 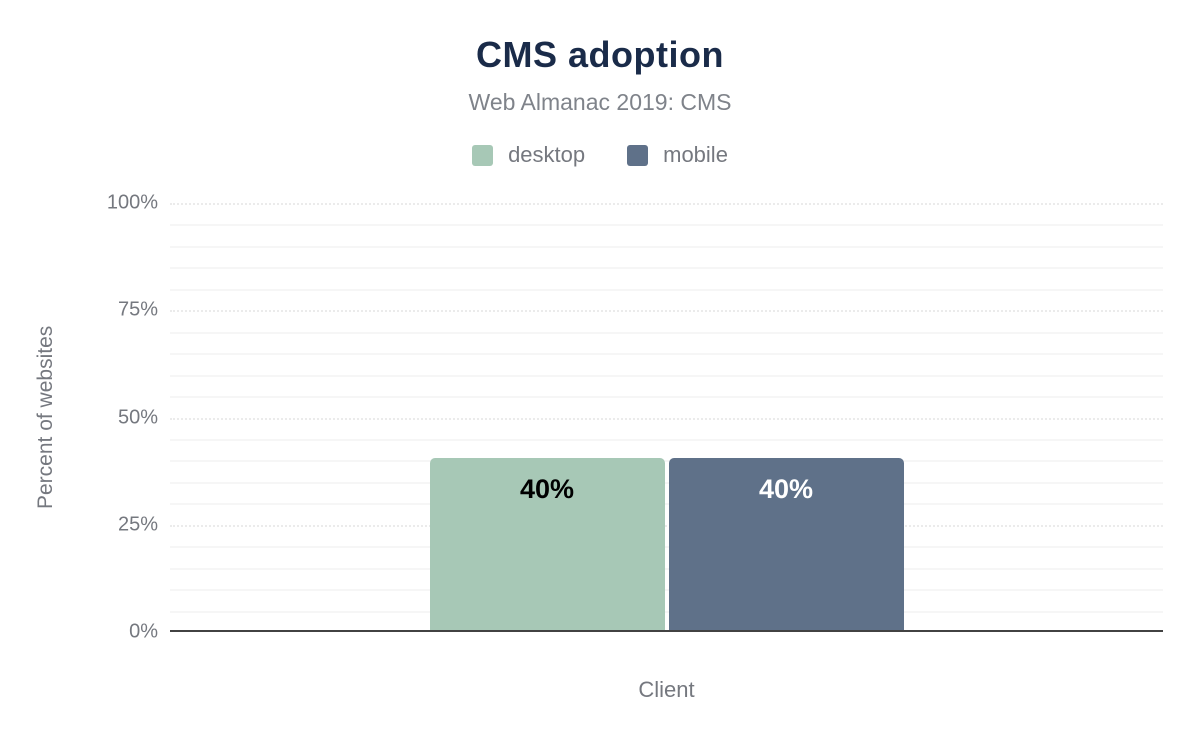 I want to click on legend: desktop mobile, so click(x=600, y=155).